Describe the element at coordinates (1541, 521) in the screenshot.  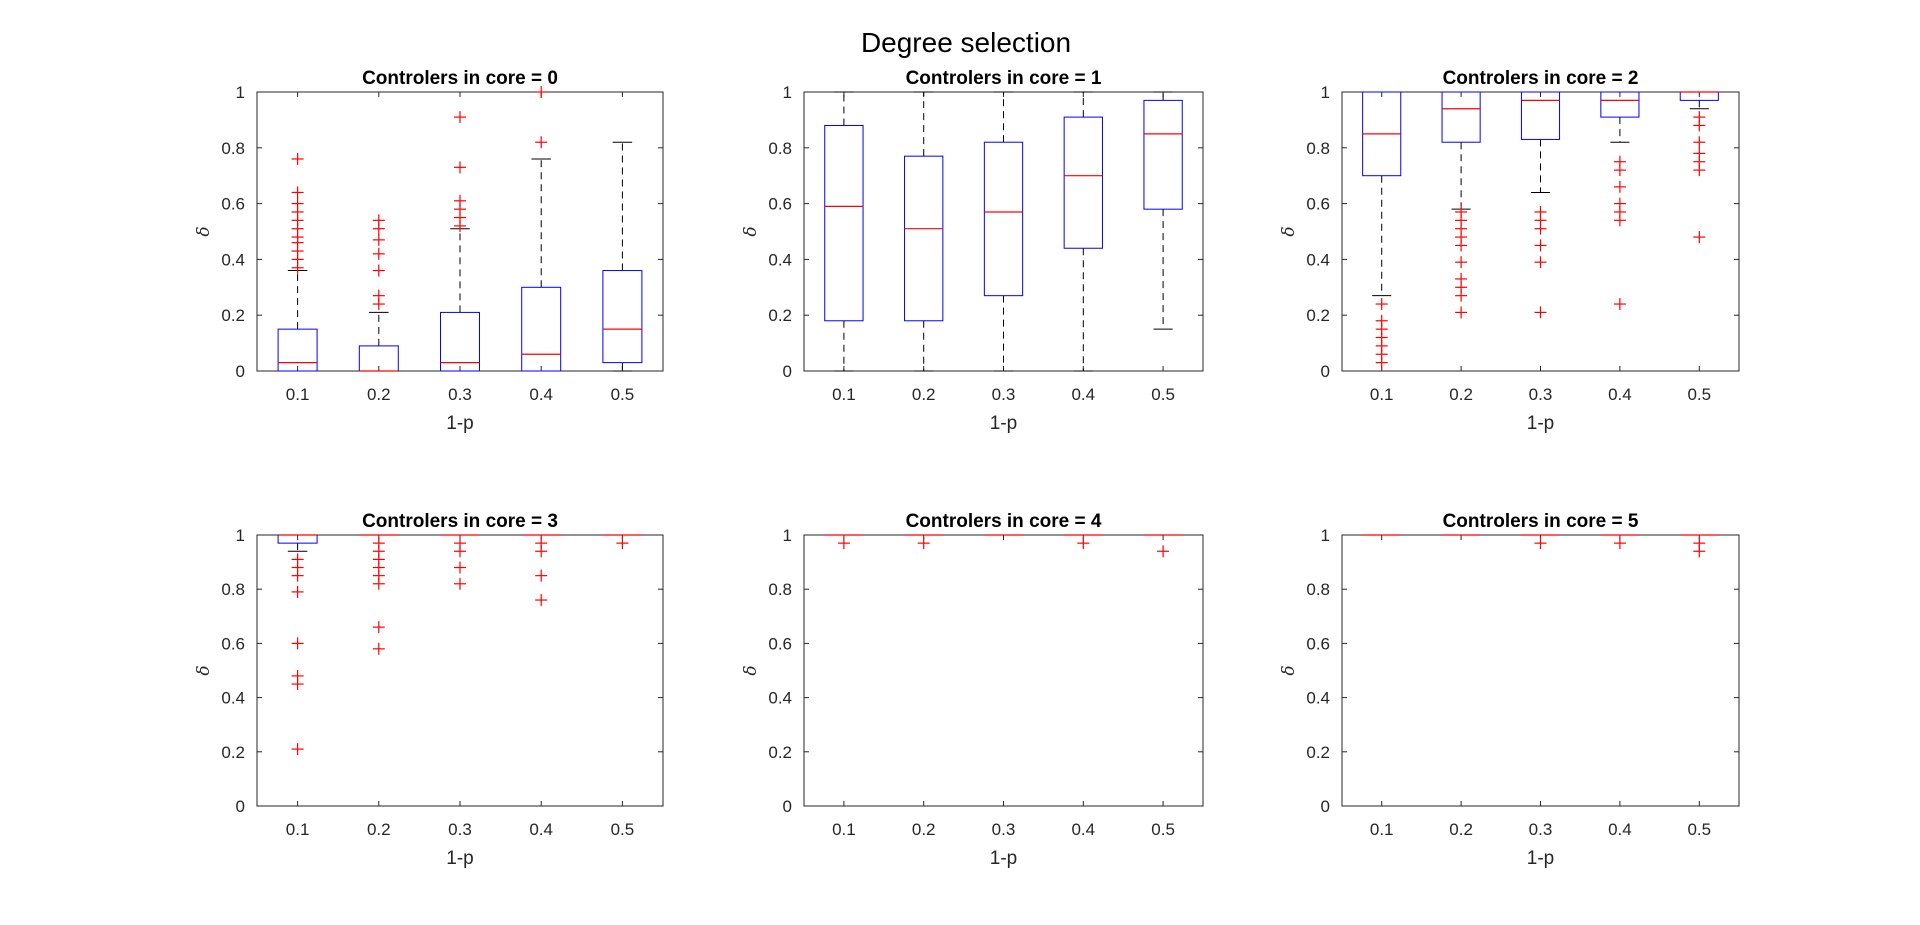
I see `subplot-title: Controlers in core = 5` at that location.